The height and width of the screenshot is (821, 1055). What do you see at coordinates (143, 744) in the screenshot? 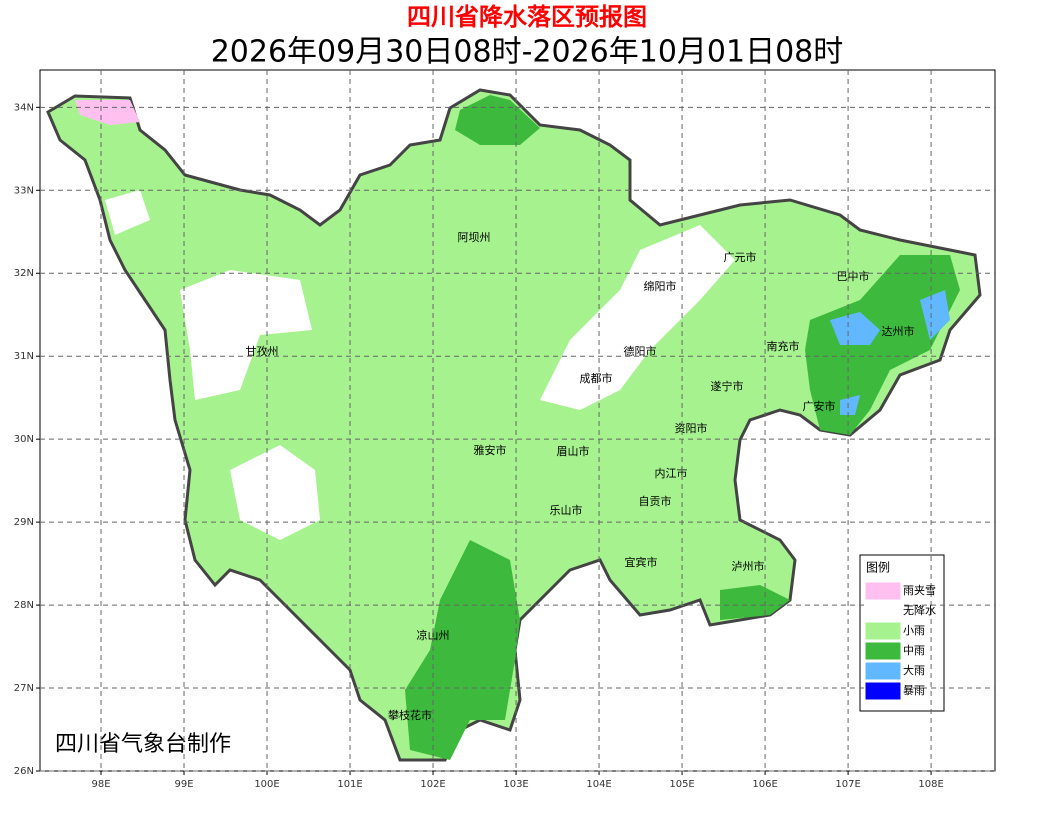
I see `credit: 四川省气象台制作` at bounding box center [143, 744].